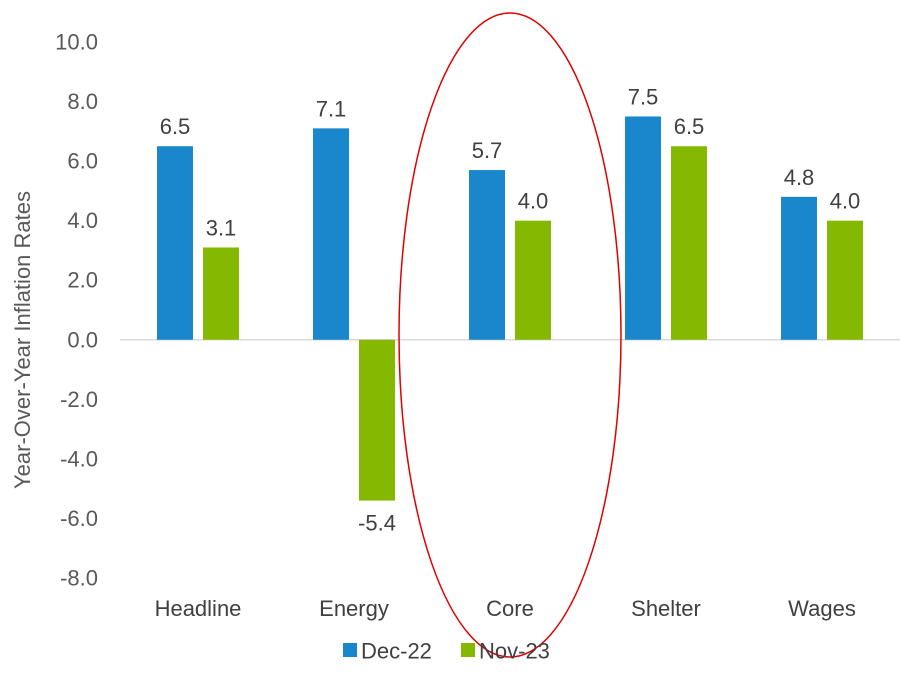  Describe the element at coordinates (221, 227) in the screenshot. I see `data-label: 3.1` at that location.